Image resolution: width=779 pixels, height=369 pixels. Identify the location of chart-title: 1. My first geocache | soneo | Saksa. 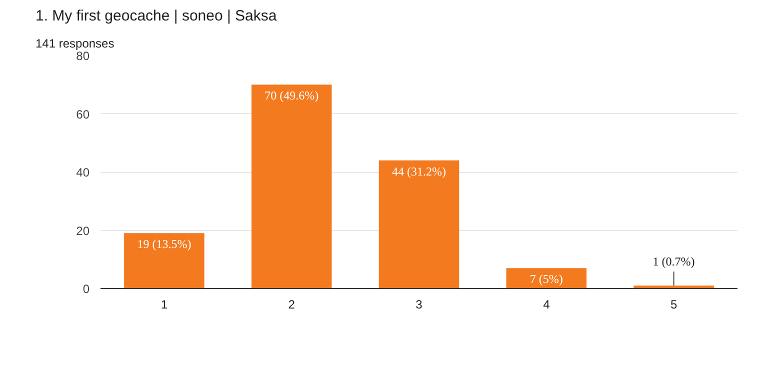
(157, 16).